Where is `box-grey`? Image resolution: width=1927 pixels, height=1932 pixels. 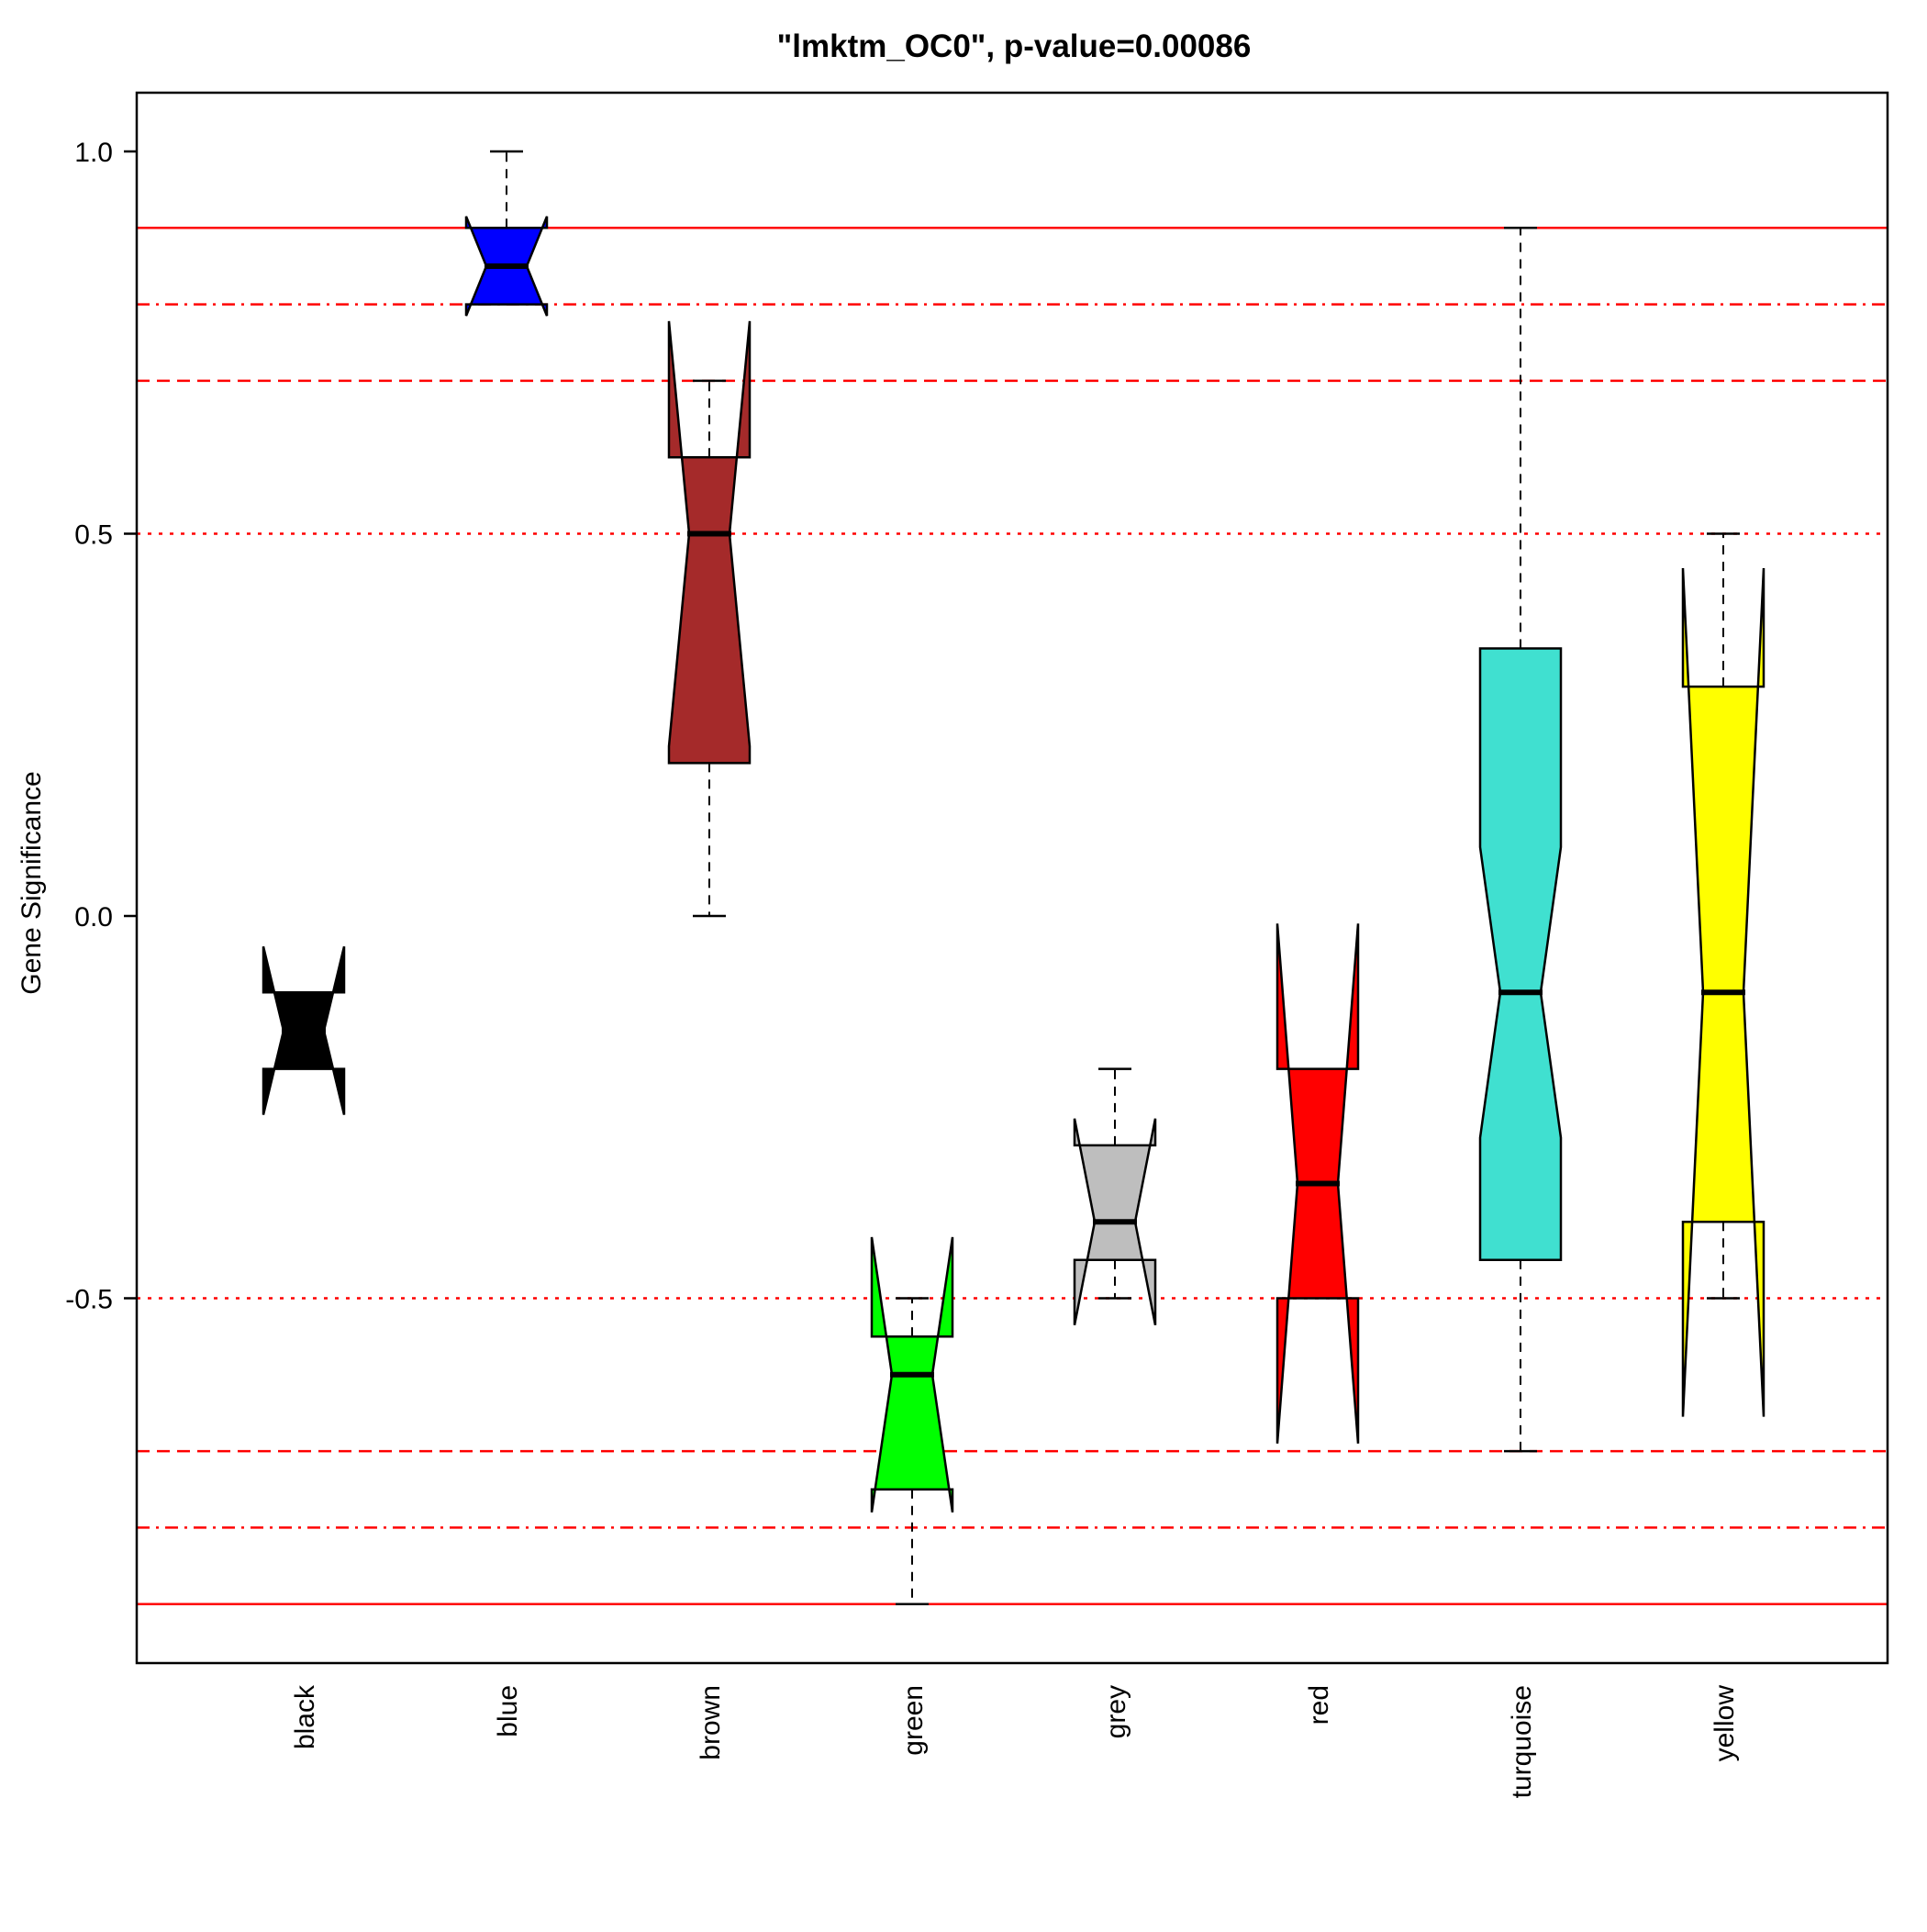
box-grey is located at coordinates (1115, 1196).